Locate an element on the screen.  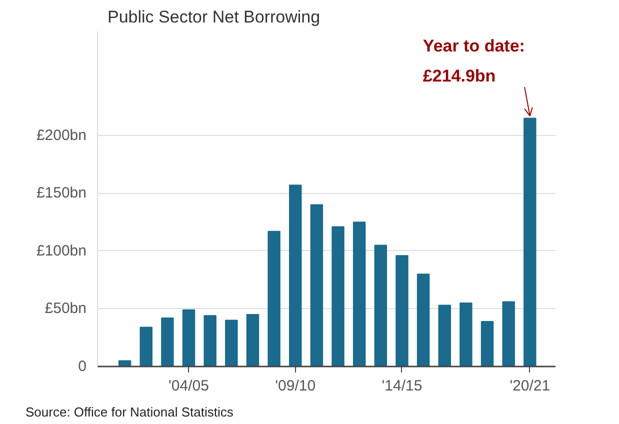
y-tick-label: £200bn is located at coordinates (61, 135).